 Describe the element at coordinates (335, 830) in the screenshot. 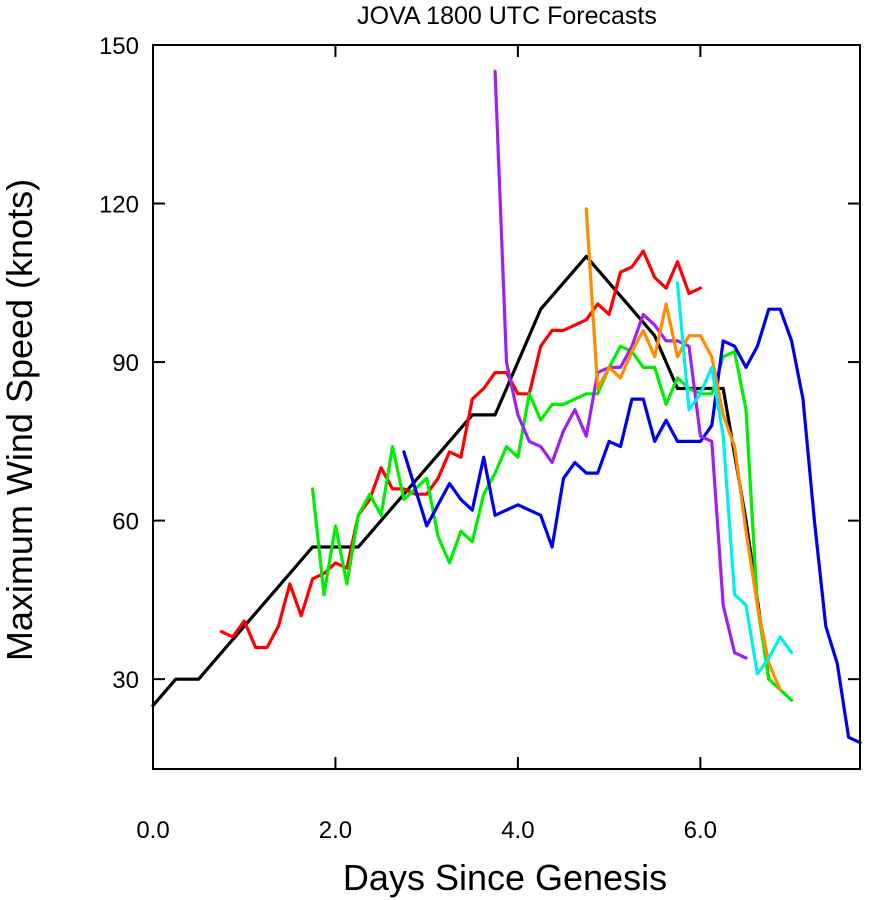

I see `x-tick-label: 2.0` at that location.